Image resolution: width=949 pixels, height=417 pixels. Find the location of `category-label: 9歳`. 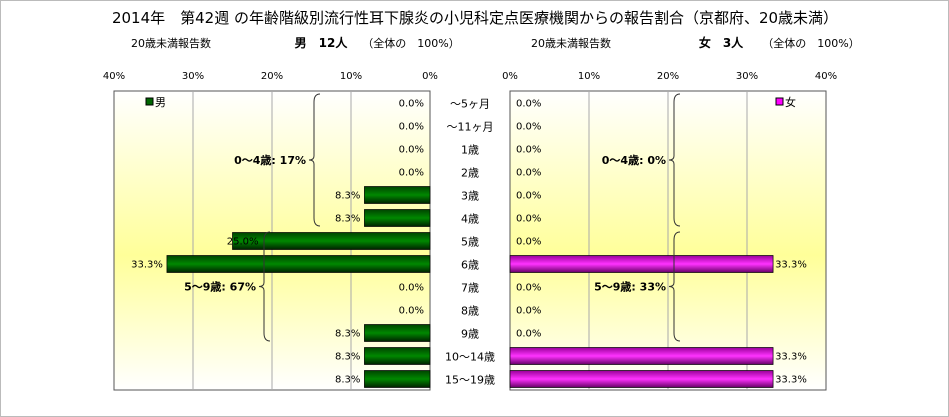

category-label: 9歳 is located at coordinates (470, 334).